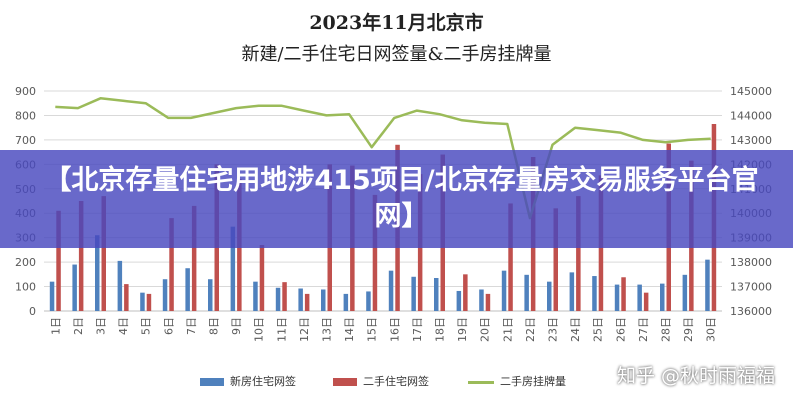 The width and height of the screenshot is (793, 407). I want to click on y-left-tick-label: 800, so click(25, 115).